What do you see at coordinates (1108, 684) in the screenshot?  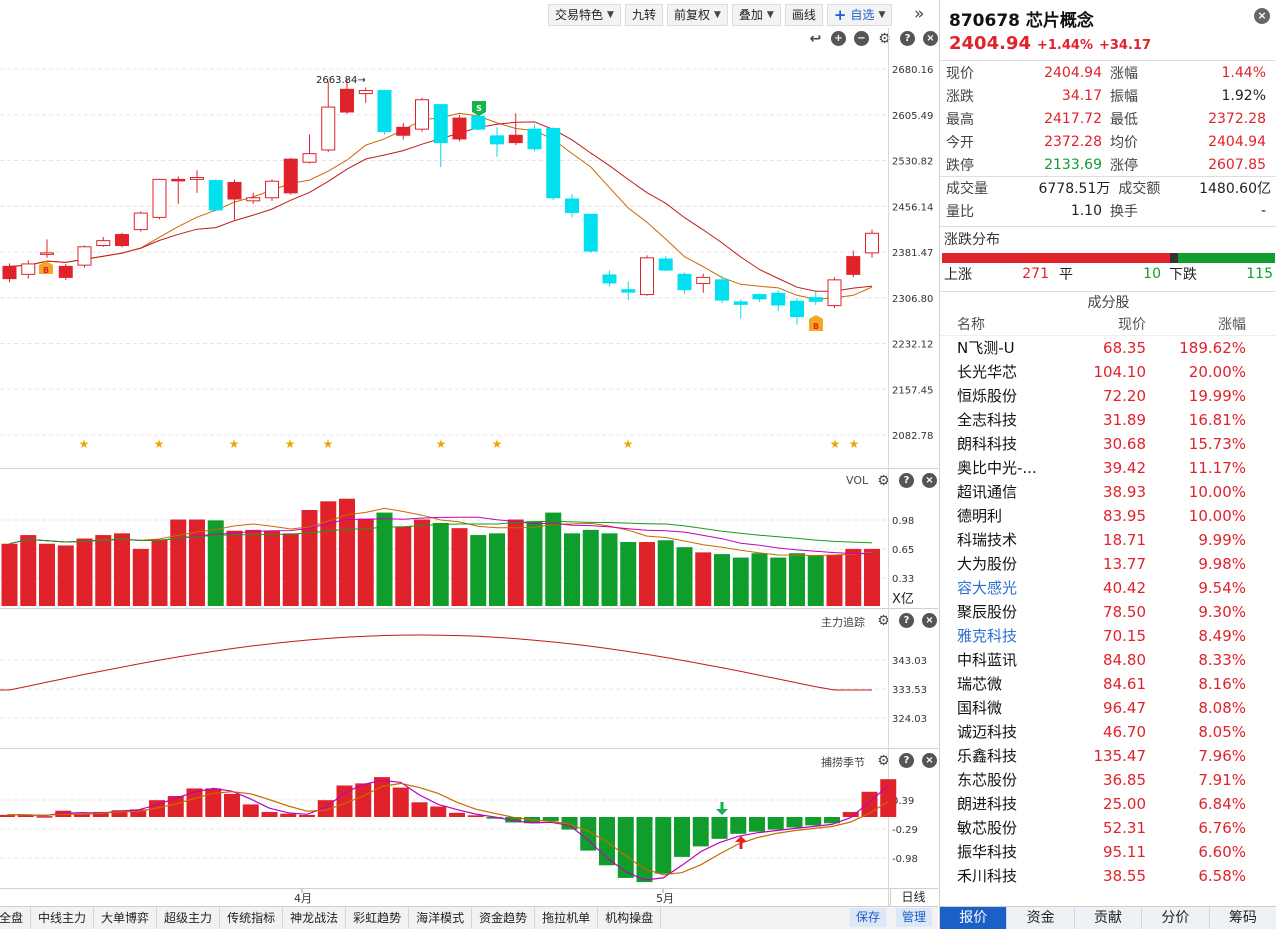 I see `component-row: 瑞芯微 84.61 8.16%` at bounding box center [1108, 684].